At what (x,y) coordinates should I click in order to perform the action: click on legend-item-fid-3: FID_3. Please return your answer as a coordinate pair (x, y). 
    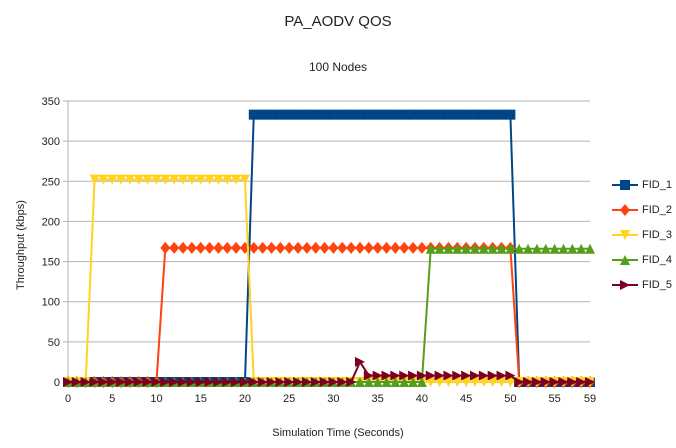
    Looking at the image, I should click on (642, 234).